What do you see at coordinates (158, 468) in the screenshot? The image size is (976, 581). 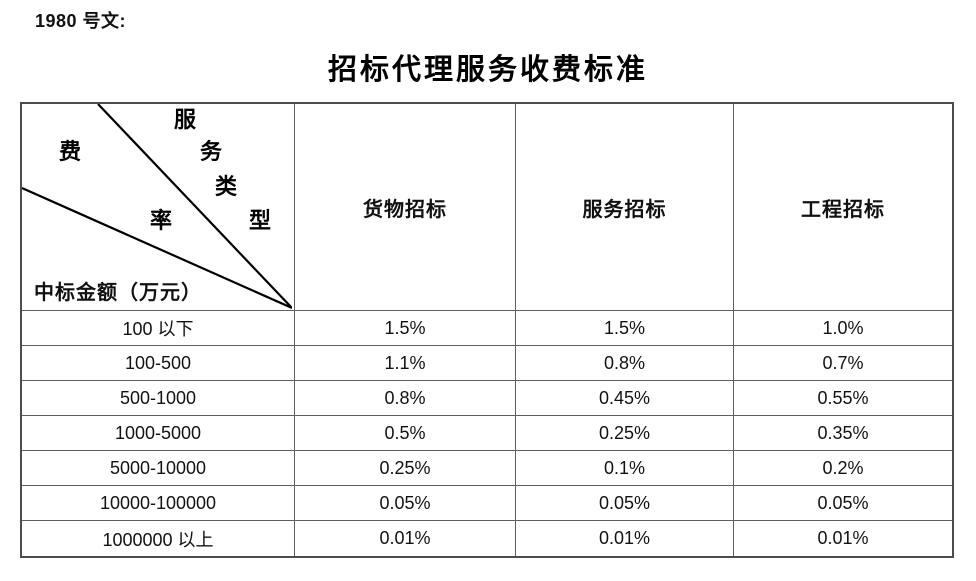 I see `row-range: 5000-10000` at bounding box center [158, 468].